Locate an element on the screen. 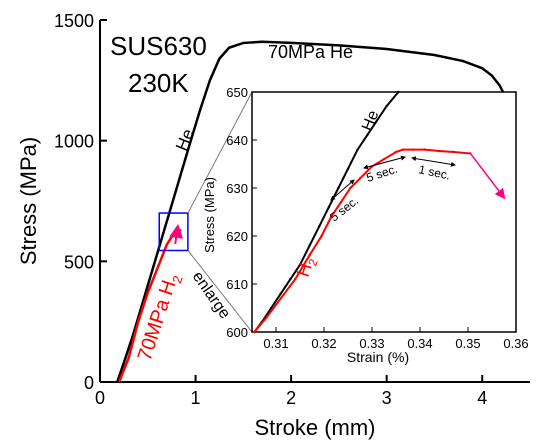  main-y-axis-label: Stress (MPa) is located at coordinates (28, 201).